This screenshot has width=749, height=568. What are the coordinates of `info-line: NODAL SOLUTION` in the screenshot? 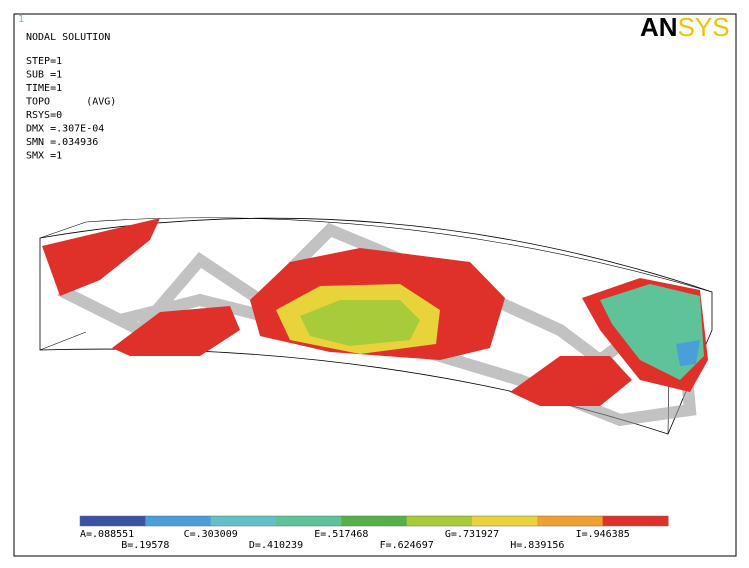 It's located at (68, 37).